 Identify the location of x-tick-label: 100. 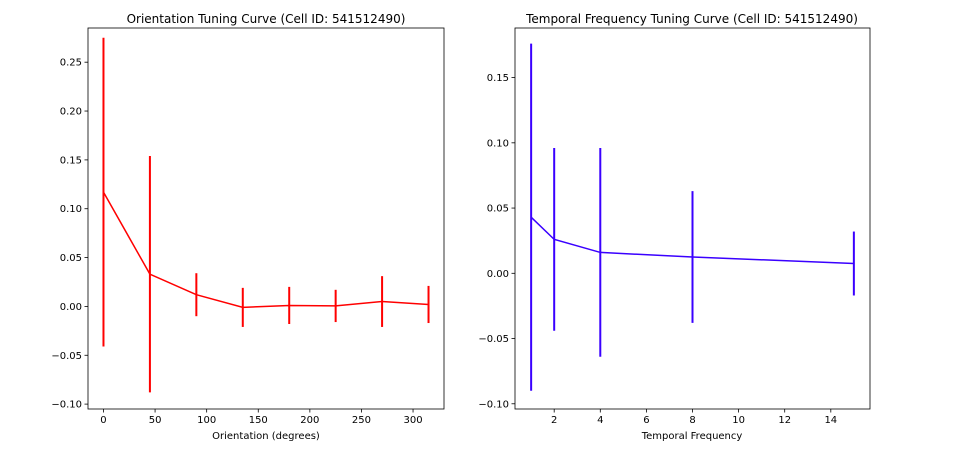
(206, 420).